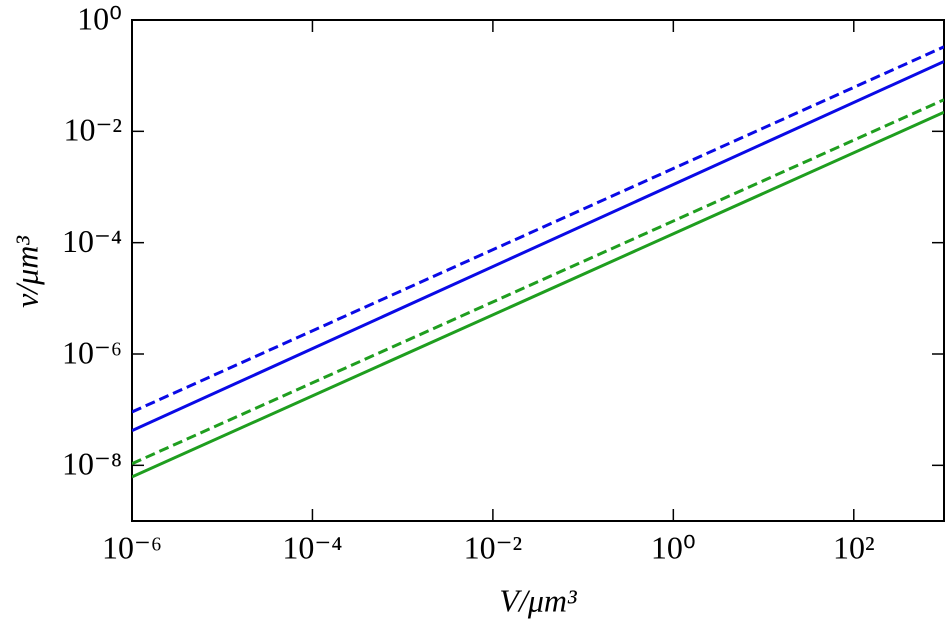 This screenshot has width=947, height=628. Describe the element at coordinates (312, 547) in the screenshot. I see `x-tick-label: 10⁻⁴` at that location.